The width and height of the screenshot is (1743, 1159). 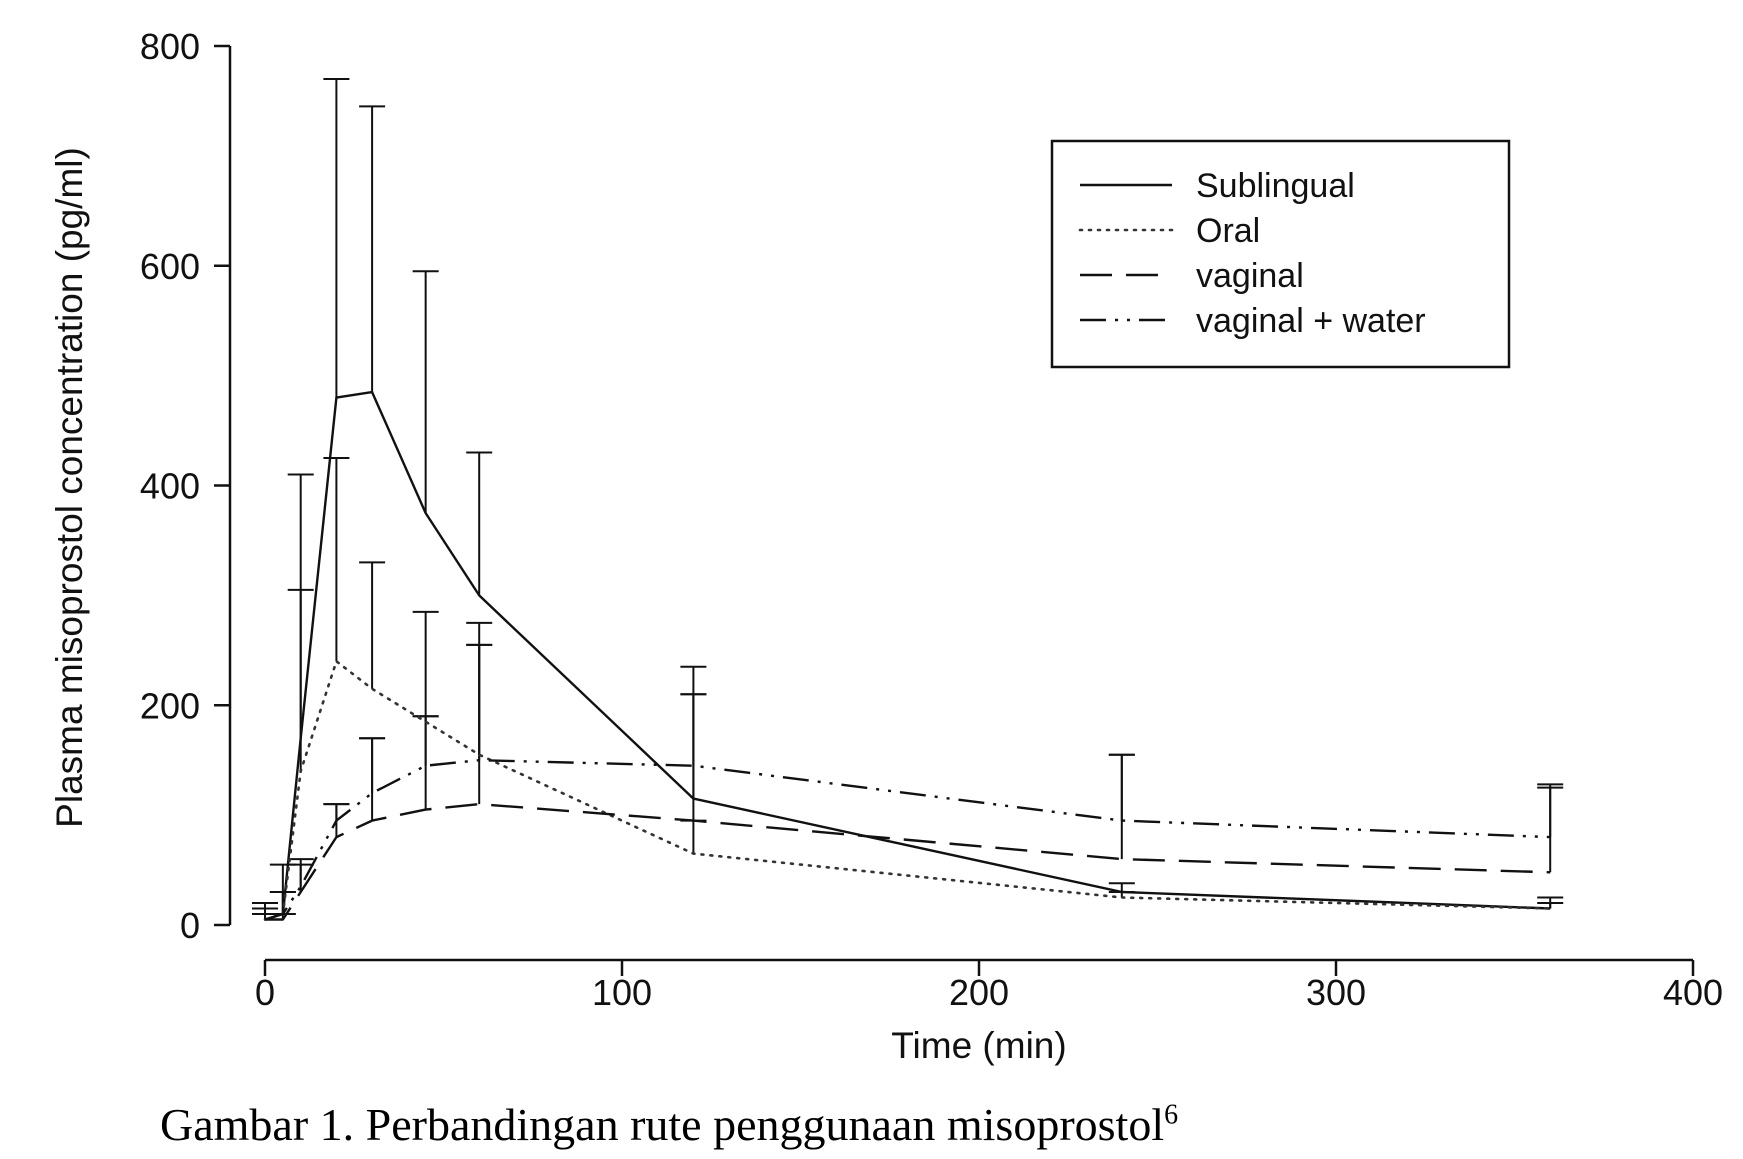 What do you see at coordinates (1693, 992) in the screenshot?
I see `x-tick-label-400: 400` at bounding box center [1693, 992].